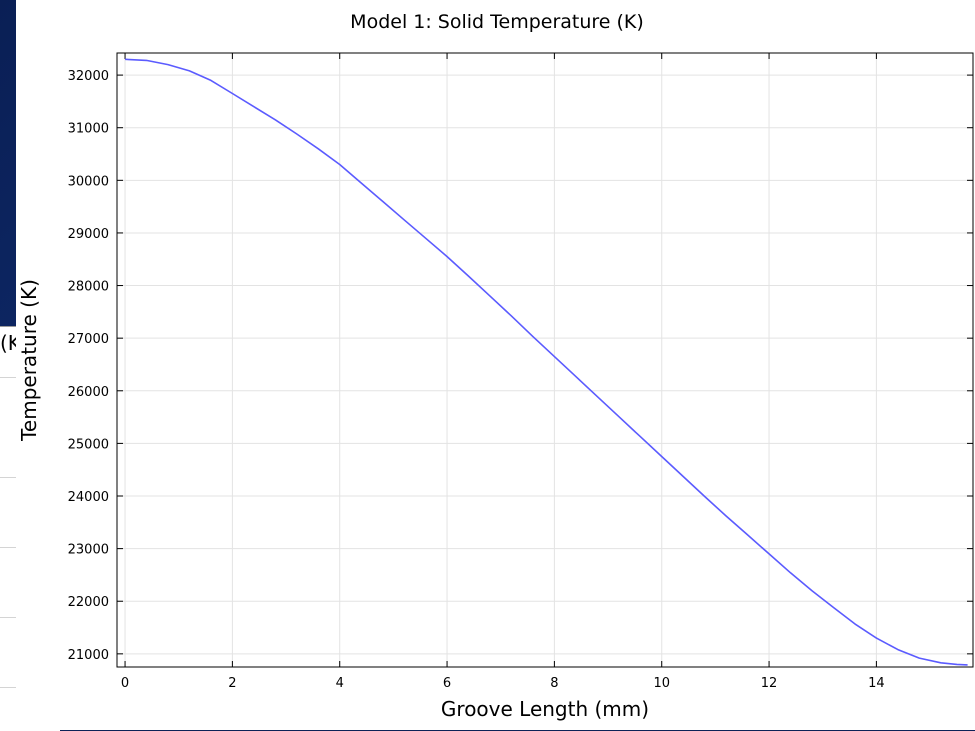 The image size is (975, 731). I want to click on y-tick-label: 21000, so click(88, 655).